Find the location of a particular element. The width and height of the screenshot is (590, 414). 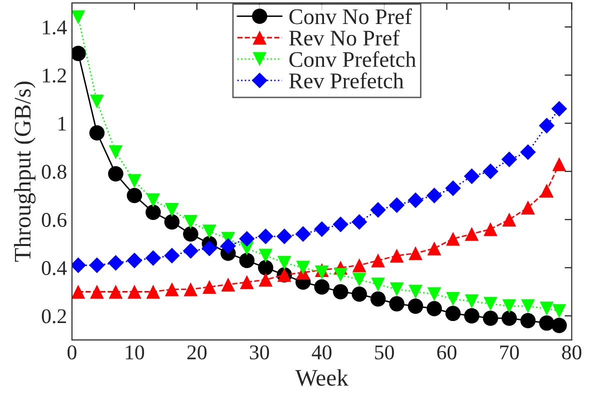

x-tick-label: 0 is located at coordinates (72, 352).